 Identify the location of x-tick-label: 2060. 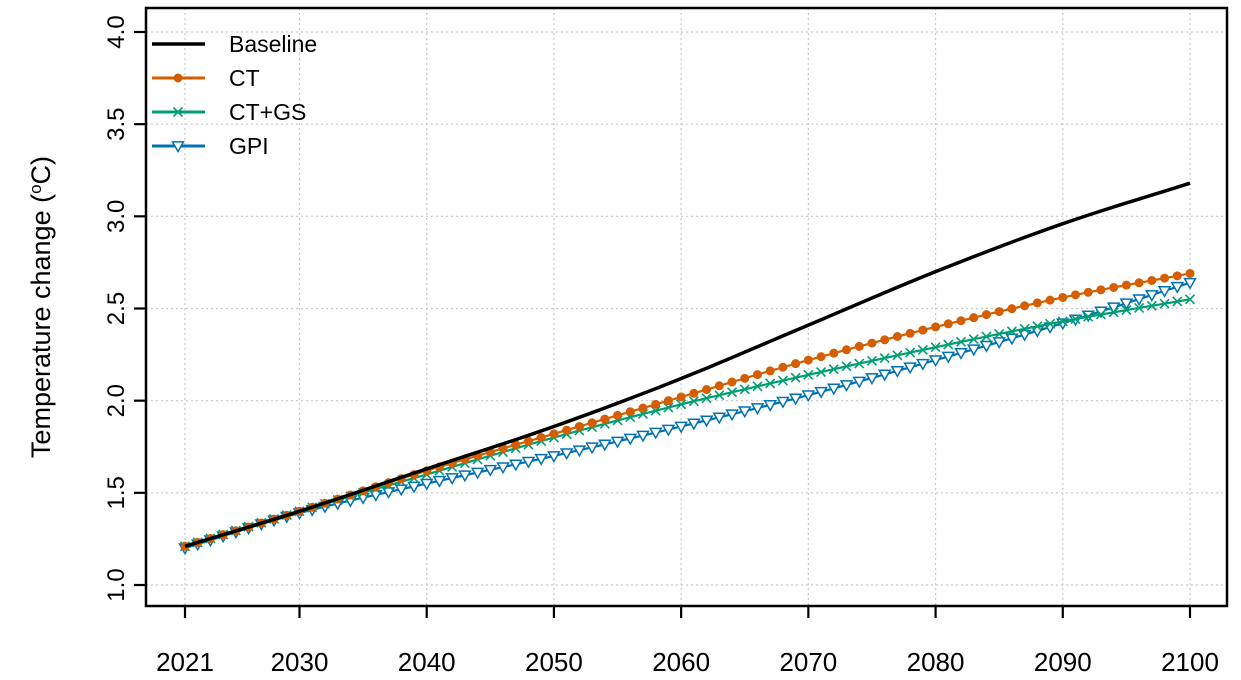
(681, 662).